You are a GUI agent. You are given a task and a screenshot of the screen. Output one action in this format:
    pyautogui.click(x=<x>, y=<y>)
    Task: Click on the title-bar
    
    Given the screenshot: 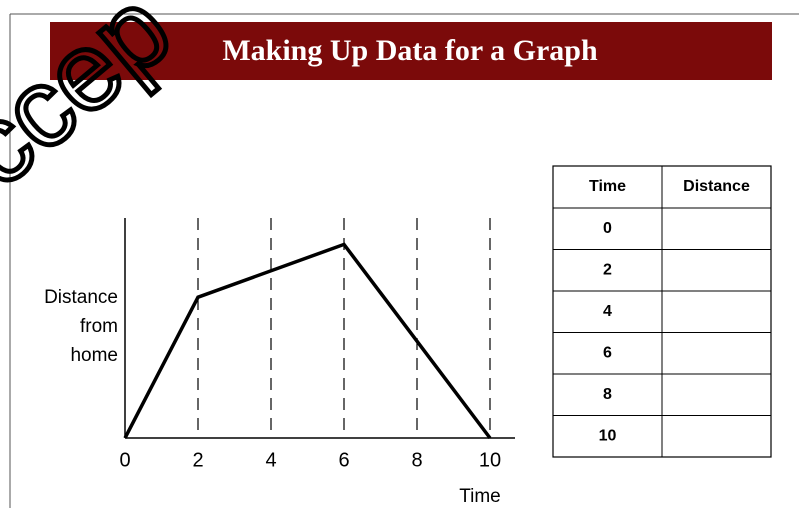 What is the action you would take?
    pyautogui.click(x=411, y=51)
    